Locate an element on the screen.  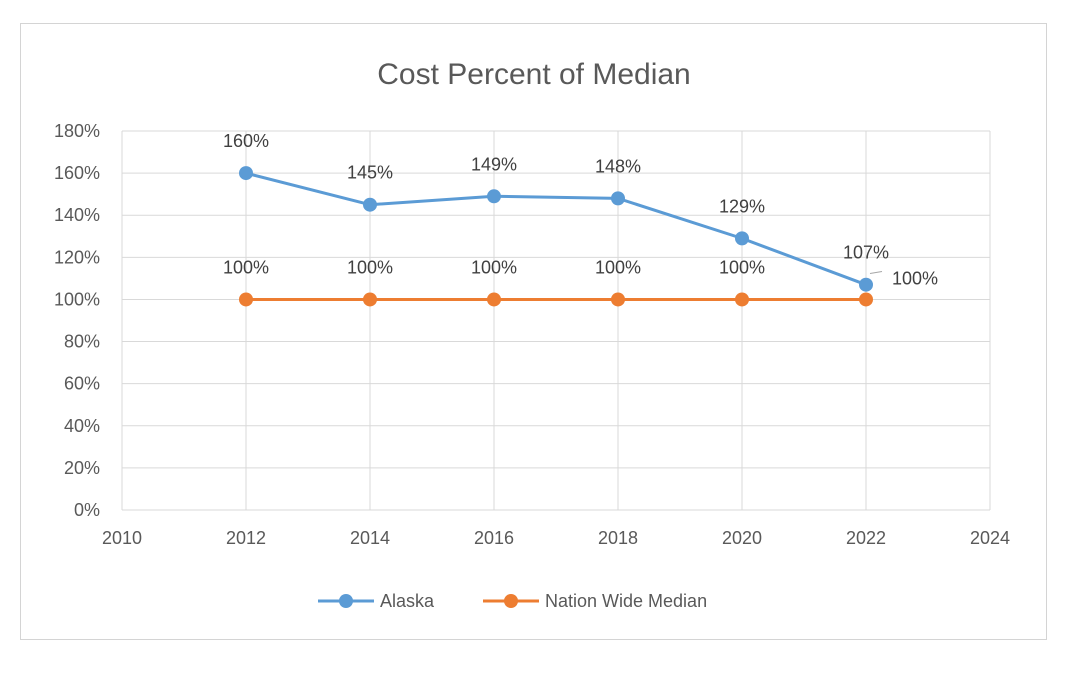
x-tick-label: 2010 is located at coordinates (122, 538).